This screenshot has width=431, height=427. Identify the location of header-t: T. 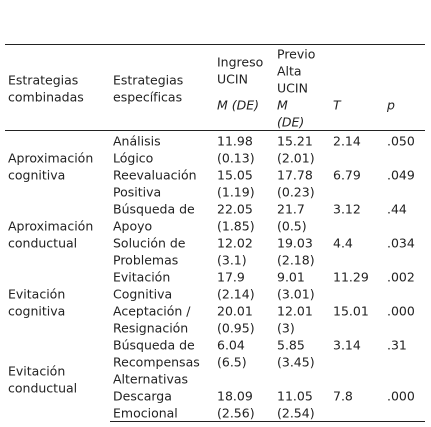
(337, 105).